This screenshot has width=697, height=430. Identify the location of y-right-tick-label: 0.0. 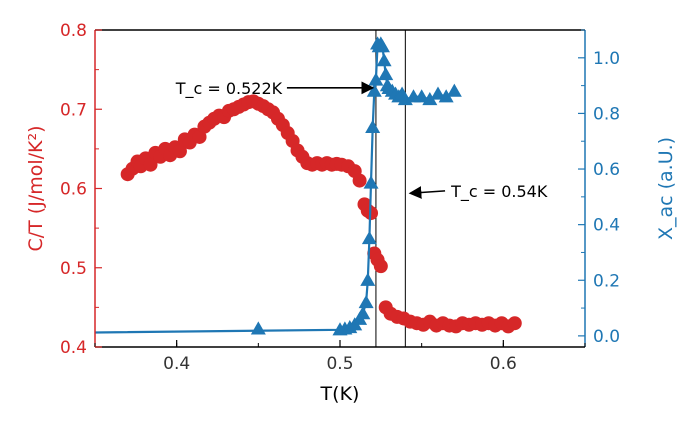
(606, 337).